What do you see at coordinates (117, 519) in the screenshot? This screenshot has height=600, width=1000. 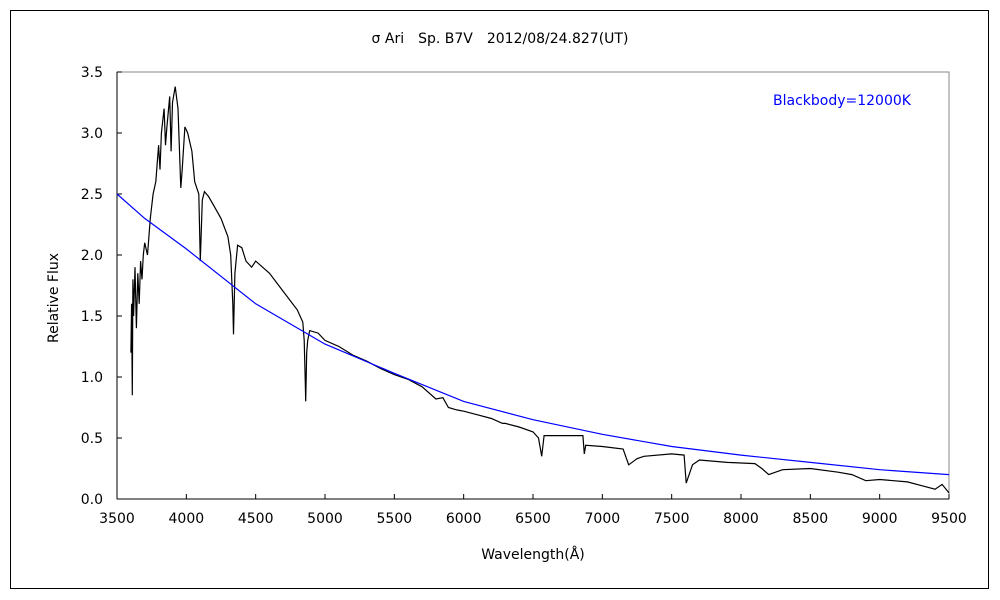 I see `x-tick-label: 3500` at bounding box center [117, 519].